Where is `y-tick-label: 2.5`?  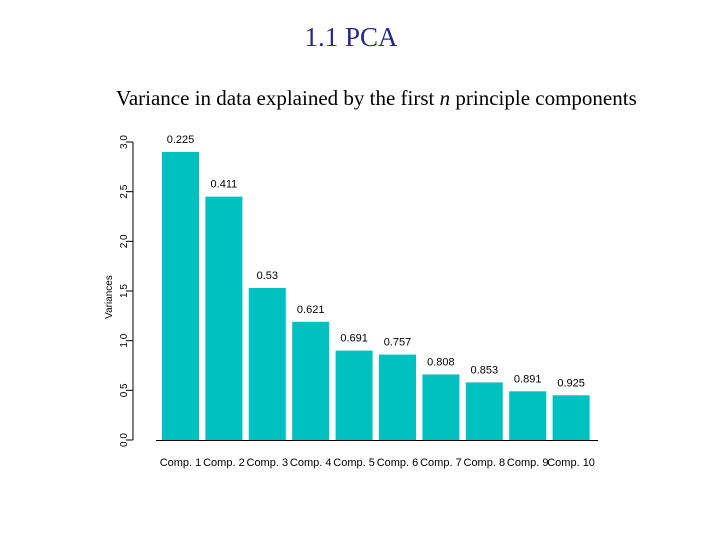
y-tick-label: 2.5 is located at coordinates (124, 191).